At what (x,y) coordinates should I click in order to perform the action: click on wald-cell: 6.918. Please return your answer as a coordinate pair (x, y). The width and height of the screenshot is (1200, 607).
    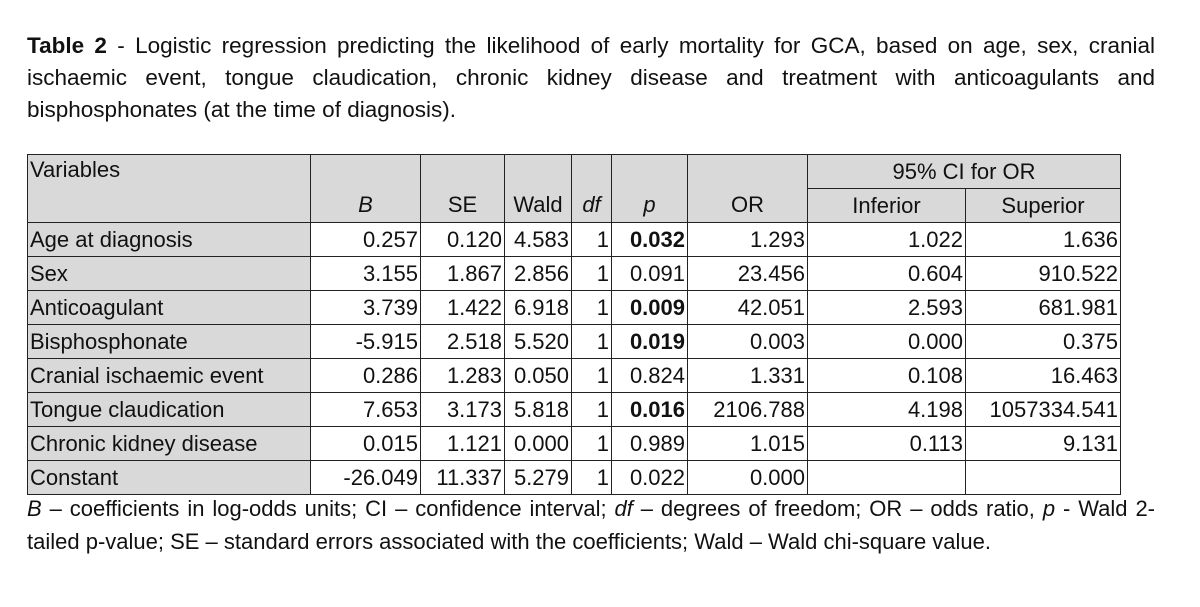
    Looking at the image, I should click on (538, 307).